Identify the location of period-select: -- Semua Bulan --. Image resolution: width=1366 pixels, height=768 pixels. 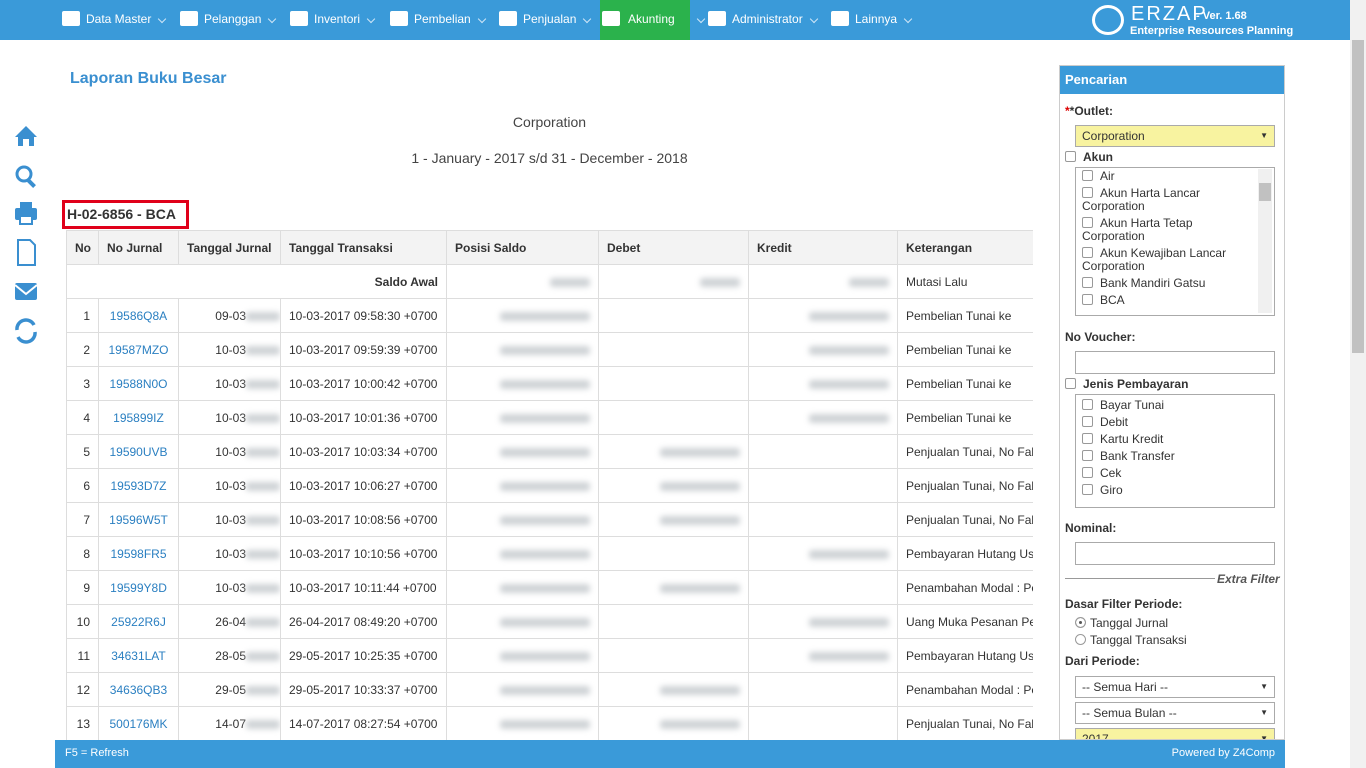
(1175, 713).